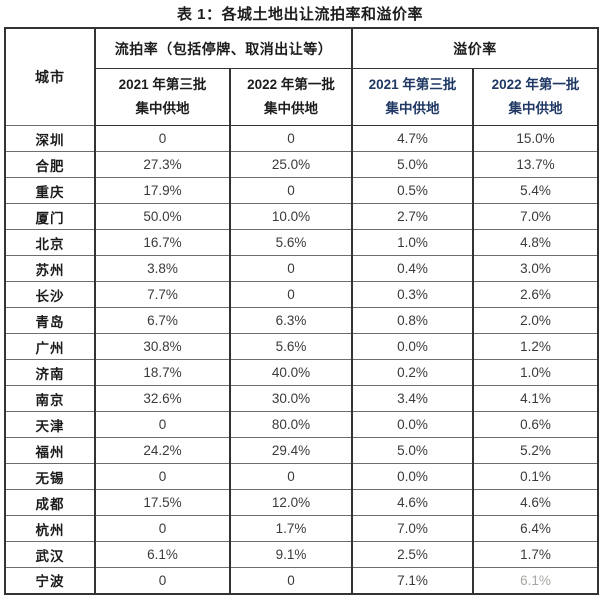  I want to click on value-cell: 16.7%, so click(162, 242).